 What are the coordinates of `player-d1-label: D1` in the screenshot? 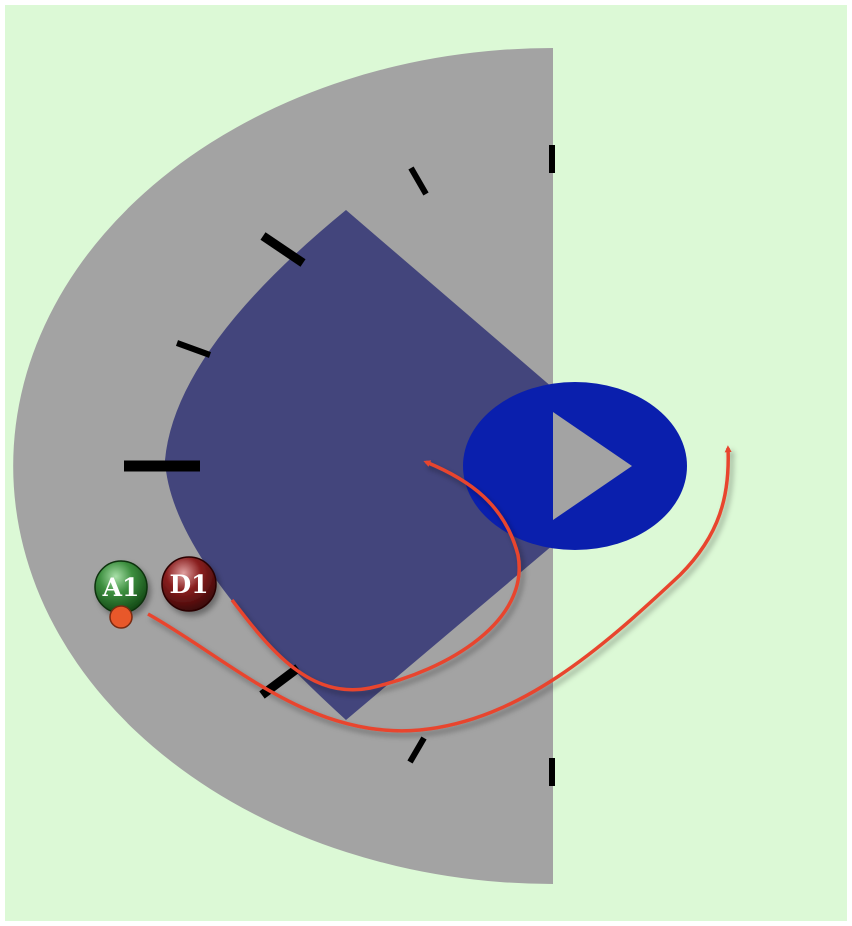 It's located at (188, 584).